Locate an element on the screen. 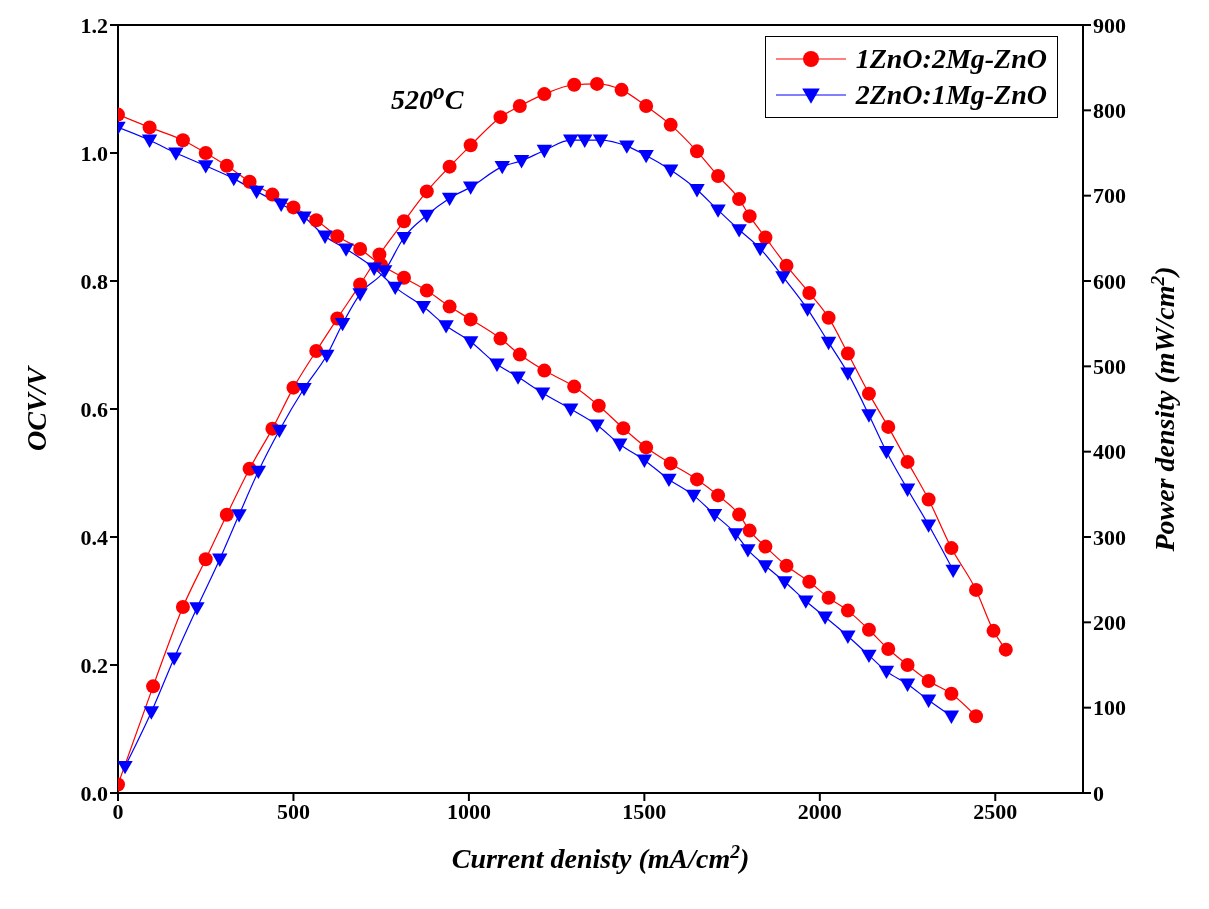 This screenshot has width=1209, height=909. y2-tick-label: 500 is located at coordinates (1109, 367).